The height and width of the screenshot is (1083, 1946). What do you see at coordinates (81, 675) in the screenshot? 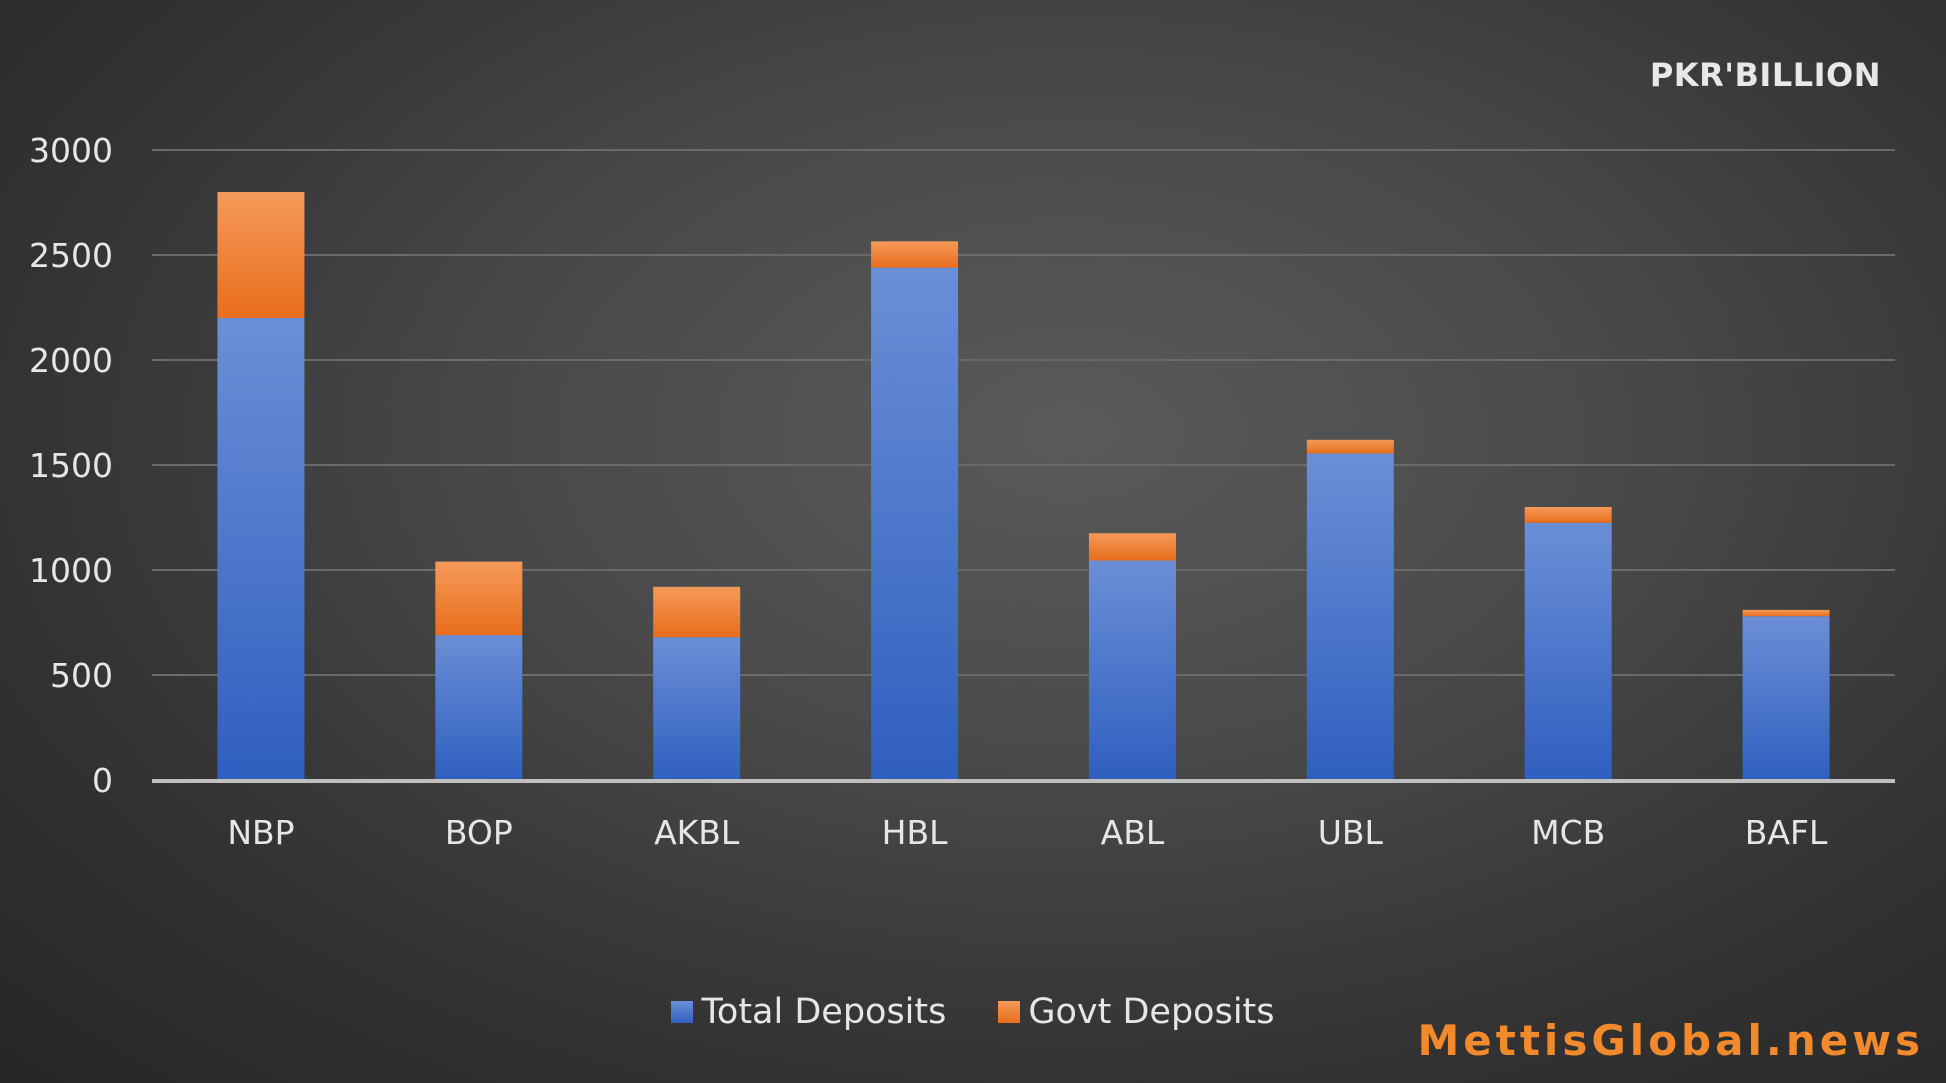
I see `y-tick-label: 500` at bounding box center [81, 675].